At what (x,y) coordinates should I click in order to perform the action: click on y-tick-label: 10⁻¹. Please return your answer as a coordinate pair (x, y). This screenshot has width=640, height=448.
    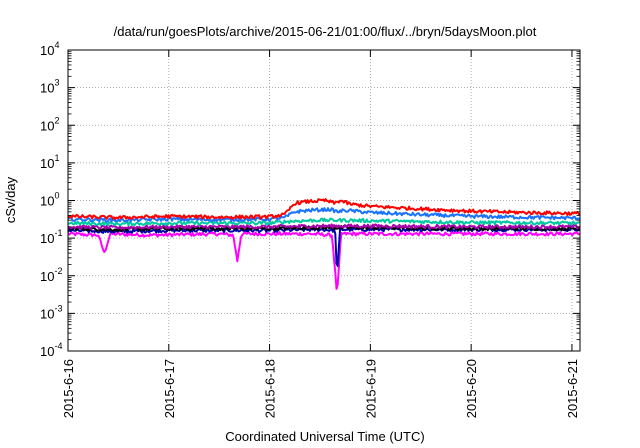
    Looking at the image, I should click on (51, 237).